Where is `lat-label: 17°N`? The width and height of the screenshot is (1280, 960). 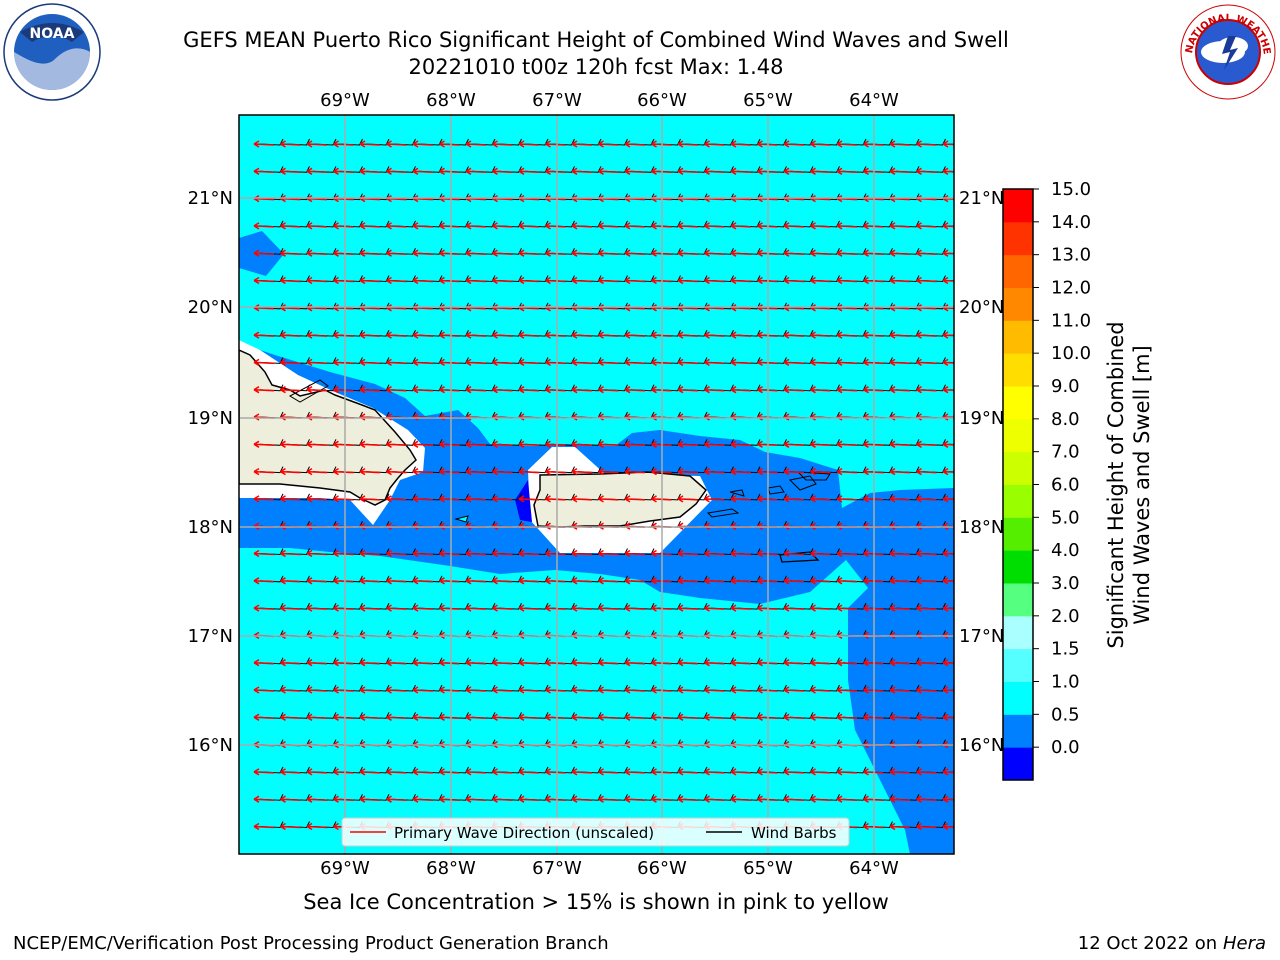
lat-label: 17°N is located at coordinates (210, 636).